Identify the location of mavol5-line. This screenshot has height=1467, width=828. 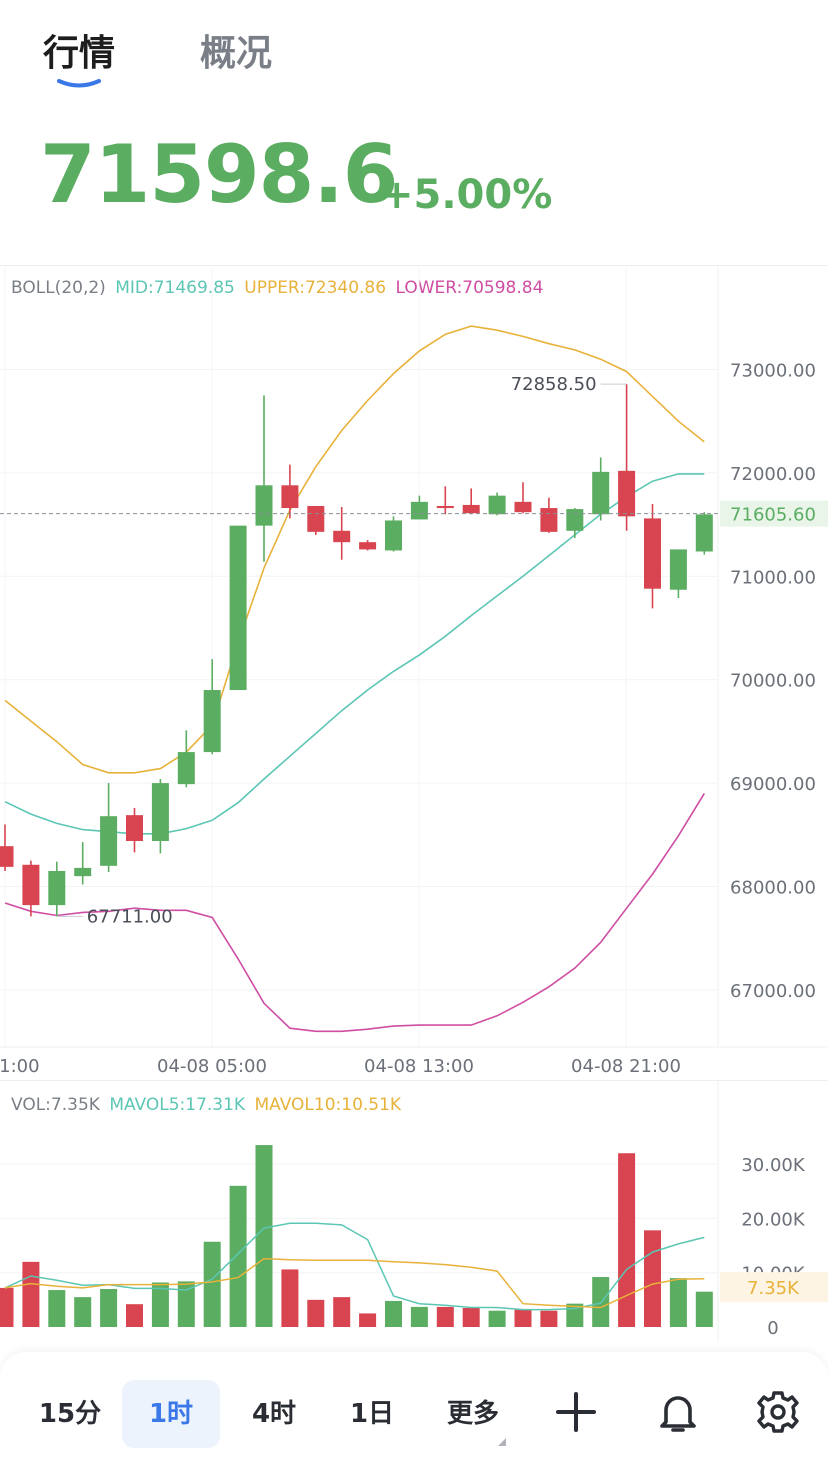
(354, 1266).